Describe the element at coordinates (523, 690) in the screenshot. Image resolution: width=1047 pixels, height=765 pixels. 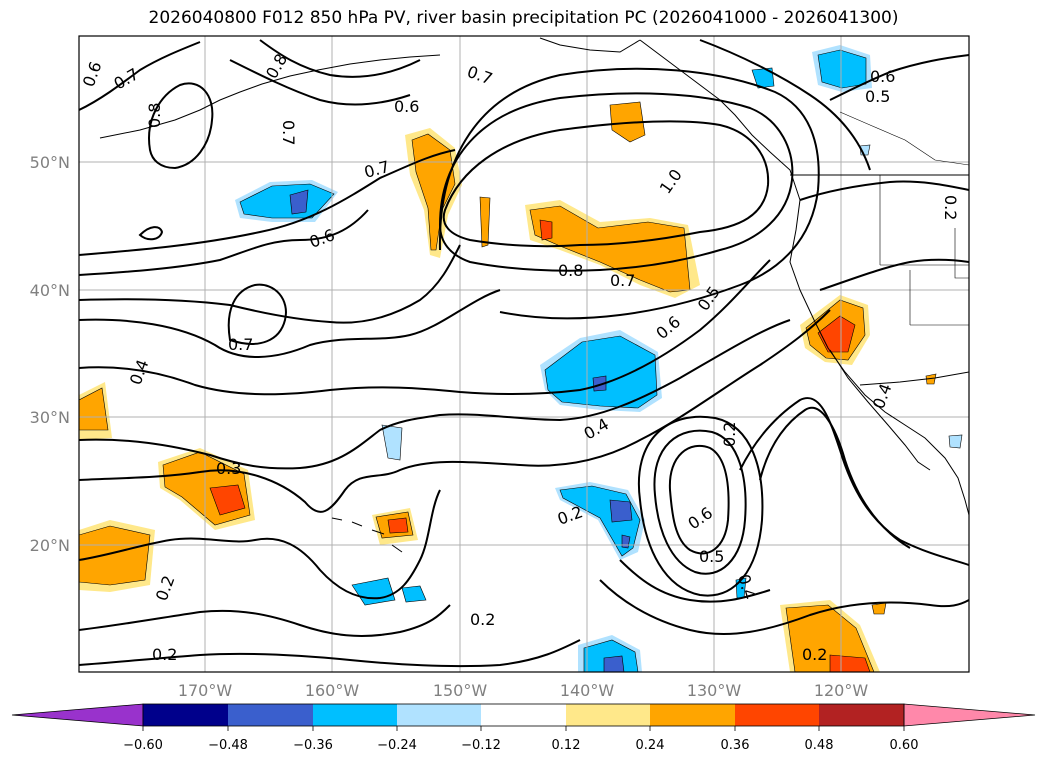
I see `lon-axis: 170°W 160°W 150°W 140°W 130°W 120°W` at that location.